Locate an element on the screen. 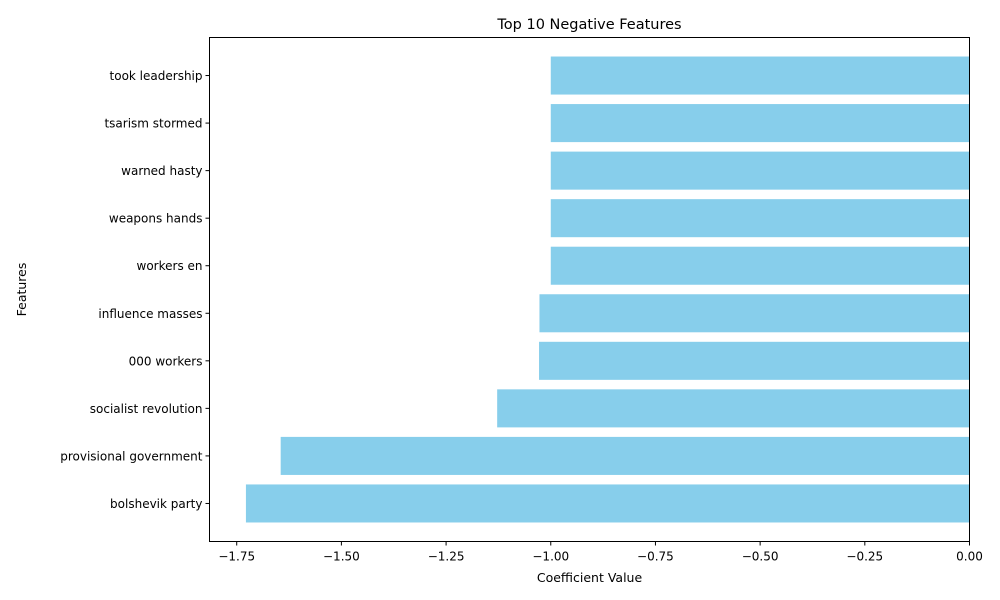 The height and width of the screenshot is (600, 1000). y-tick-label: workers en is located at coordinates (170, 266).